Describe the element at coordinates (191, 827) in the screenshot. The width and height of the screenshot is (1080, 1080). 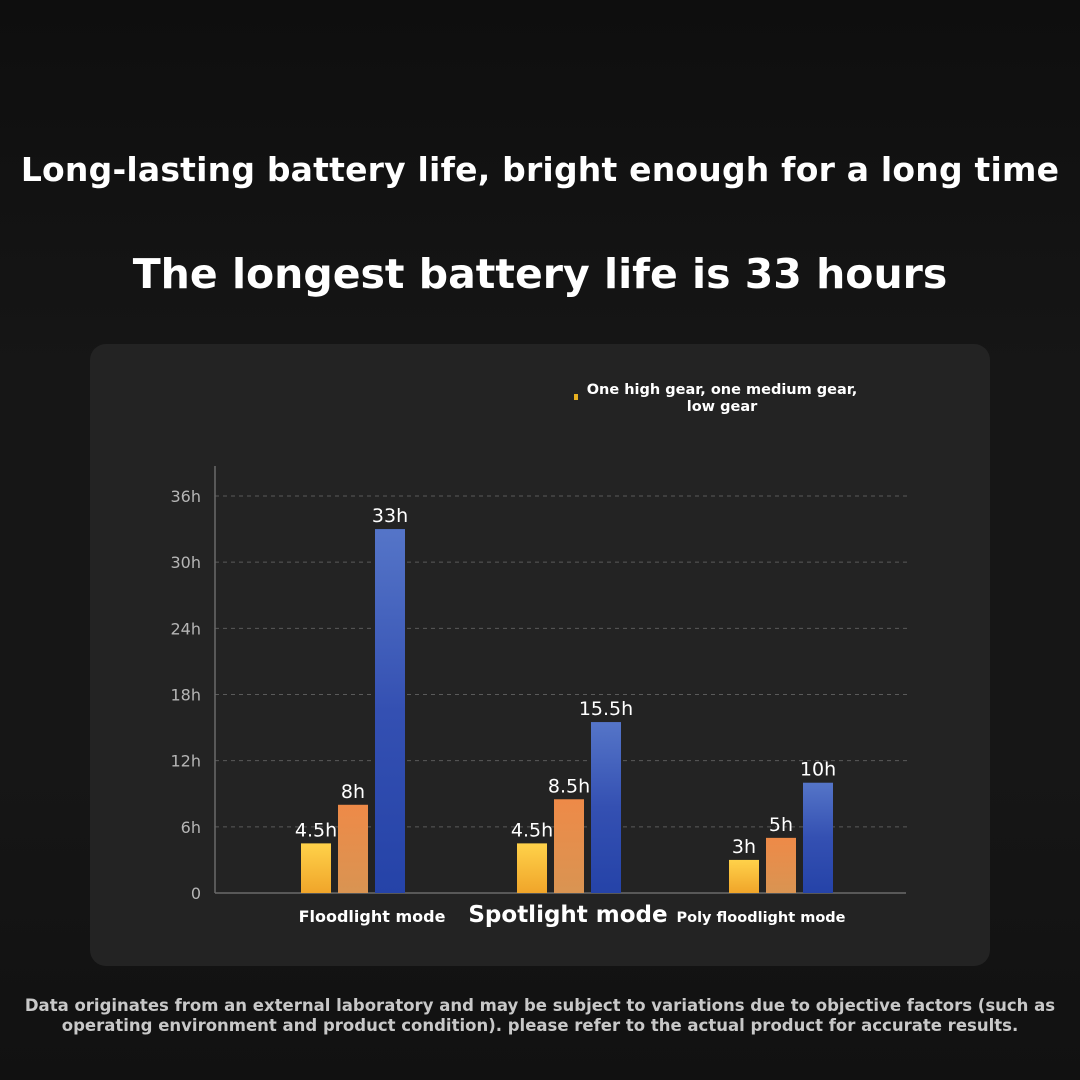
I see `y-tick-label: 6h` at that location.